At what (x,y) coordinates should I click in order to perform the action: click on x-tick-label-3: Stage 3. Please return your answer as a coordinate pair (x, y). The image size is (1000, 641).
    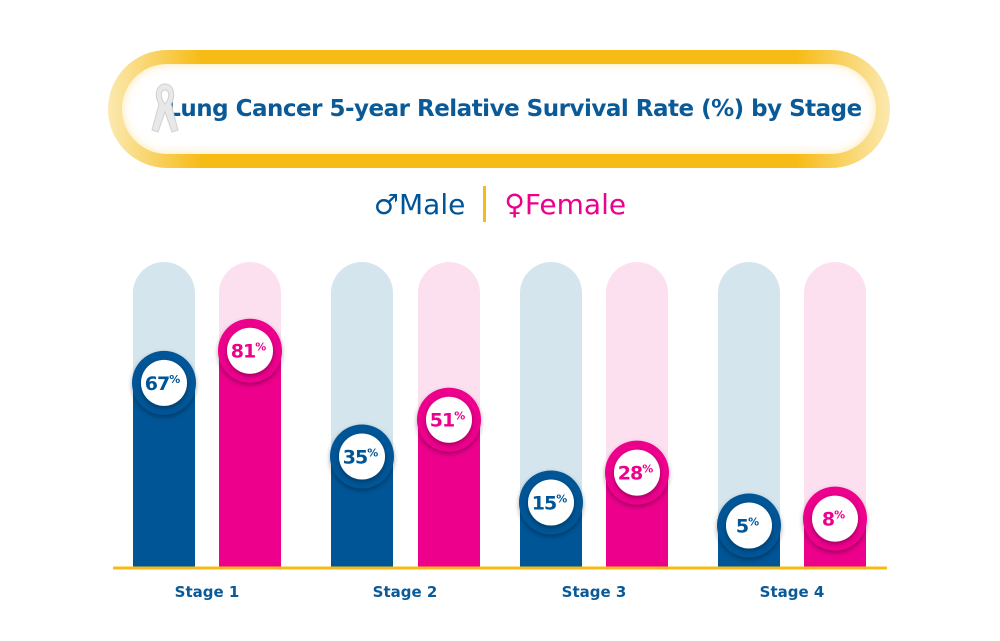
    Looking at the image, I should click on (594, 592).